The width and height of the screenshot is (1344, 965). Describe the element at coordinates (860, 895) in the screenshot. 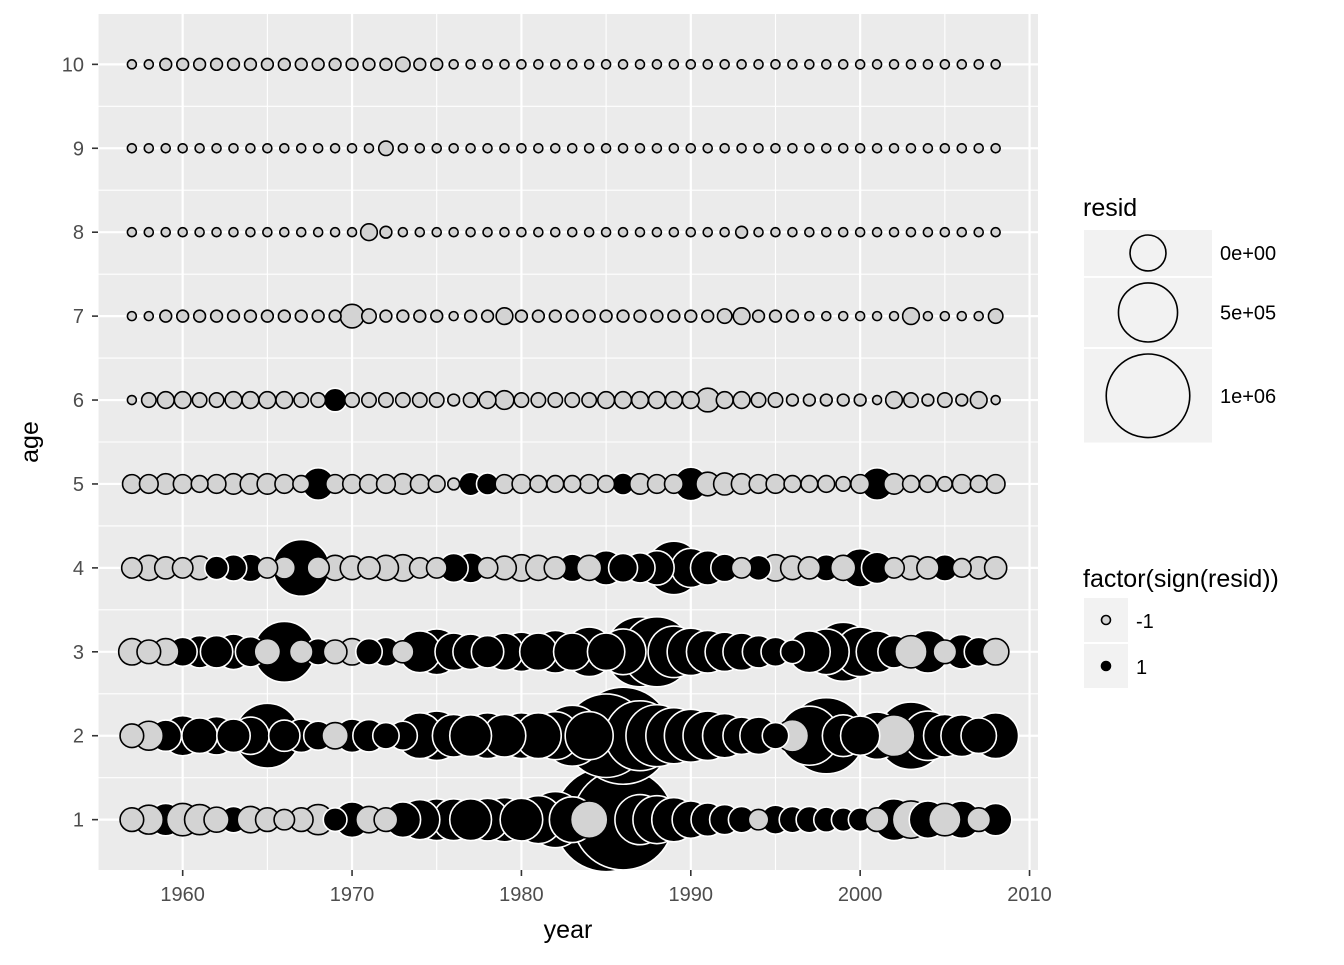

I see `x-tick-label: 2000` at that location.